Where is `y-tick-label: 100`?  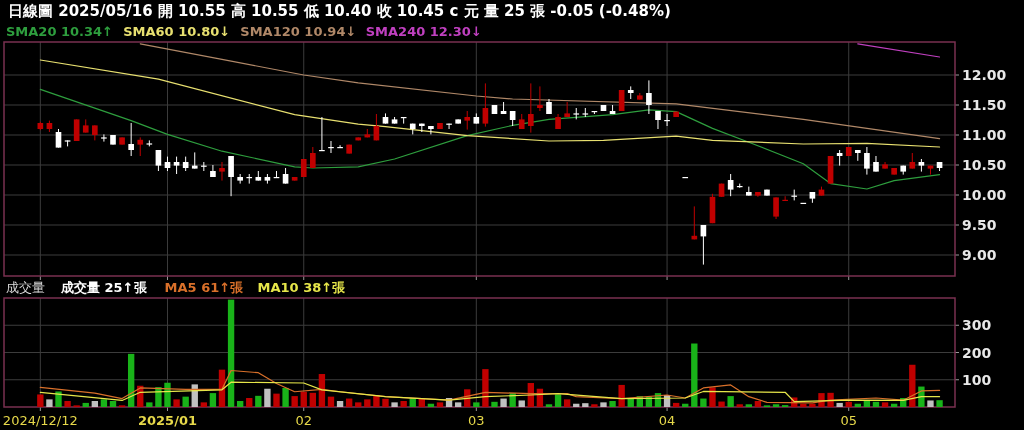
y-tick-label: 100 is located at coordinates (977, 379).